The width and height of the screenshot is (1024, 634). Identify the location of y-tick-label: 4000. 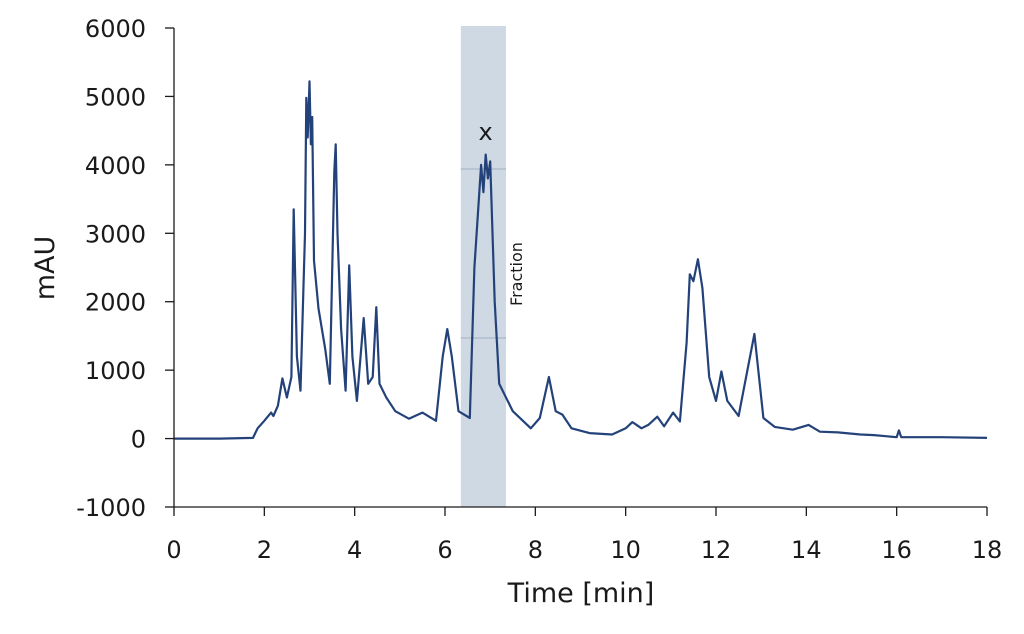
(115, 166).